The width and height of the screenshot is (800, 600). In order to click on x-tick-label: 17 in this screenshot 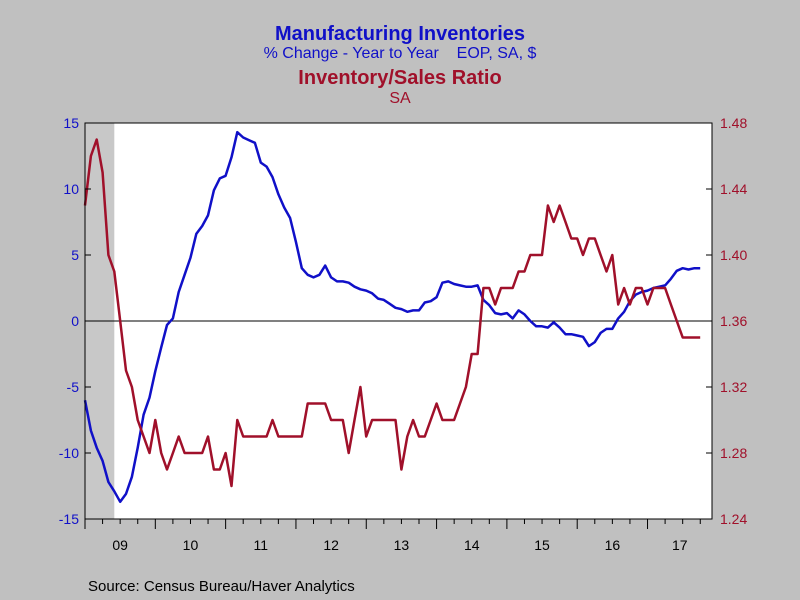, I will do `click(680, 545)`.